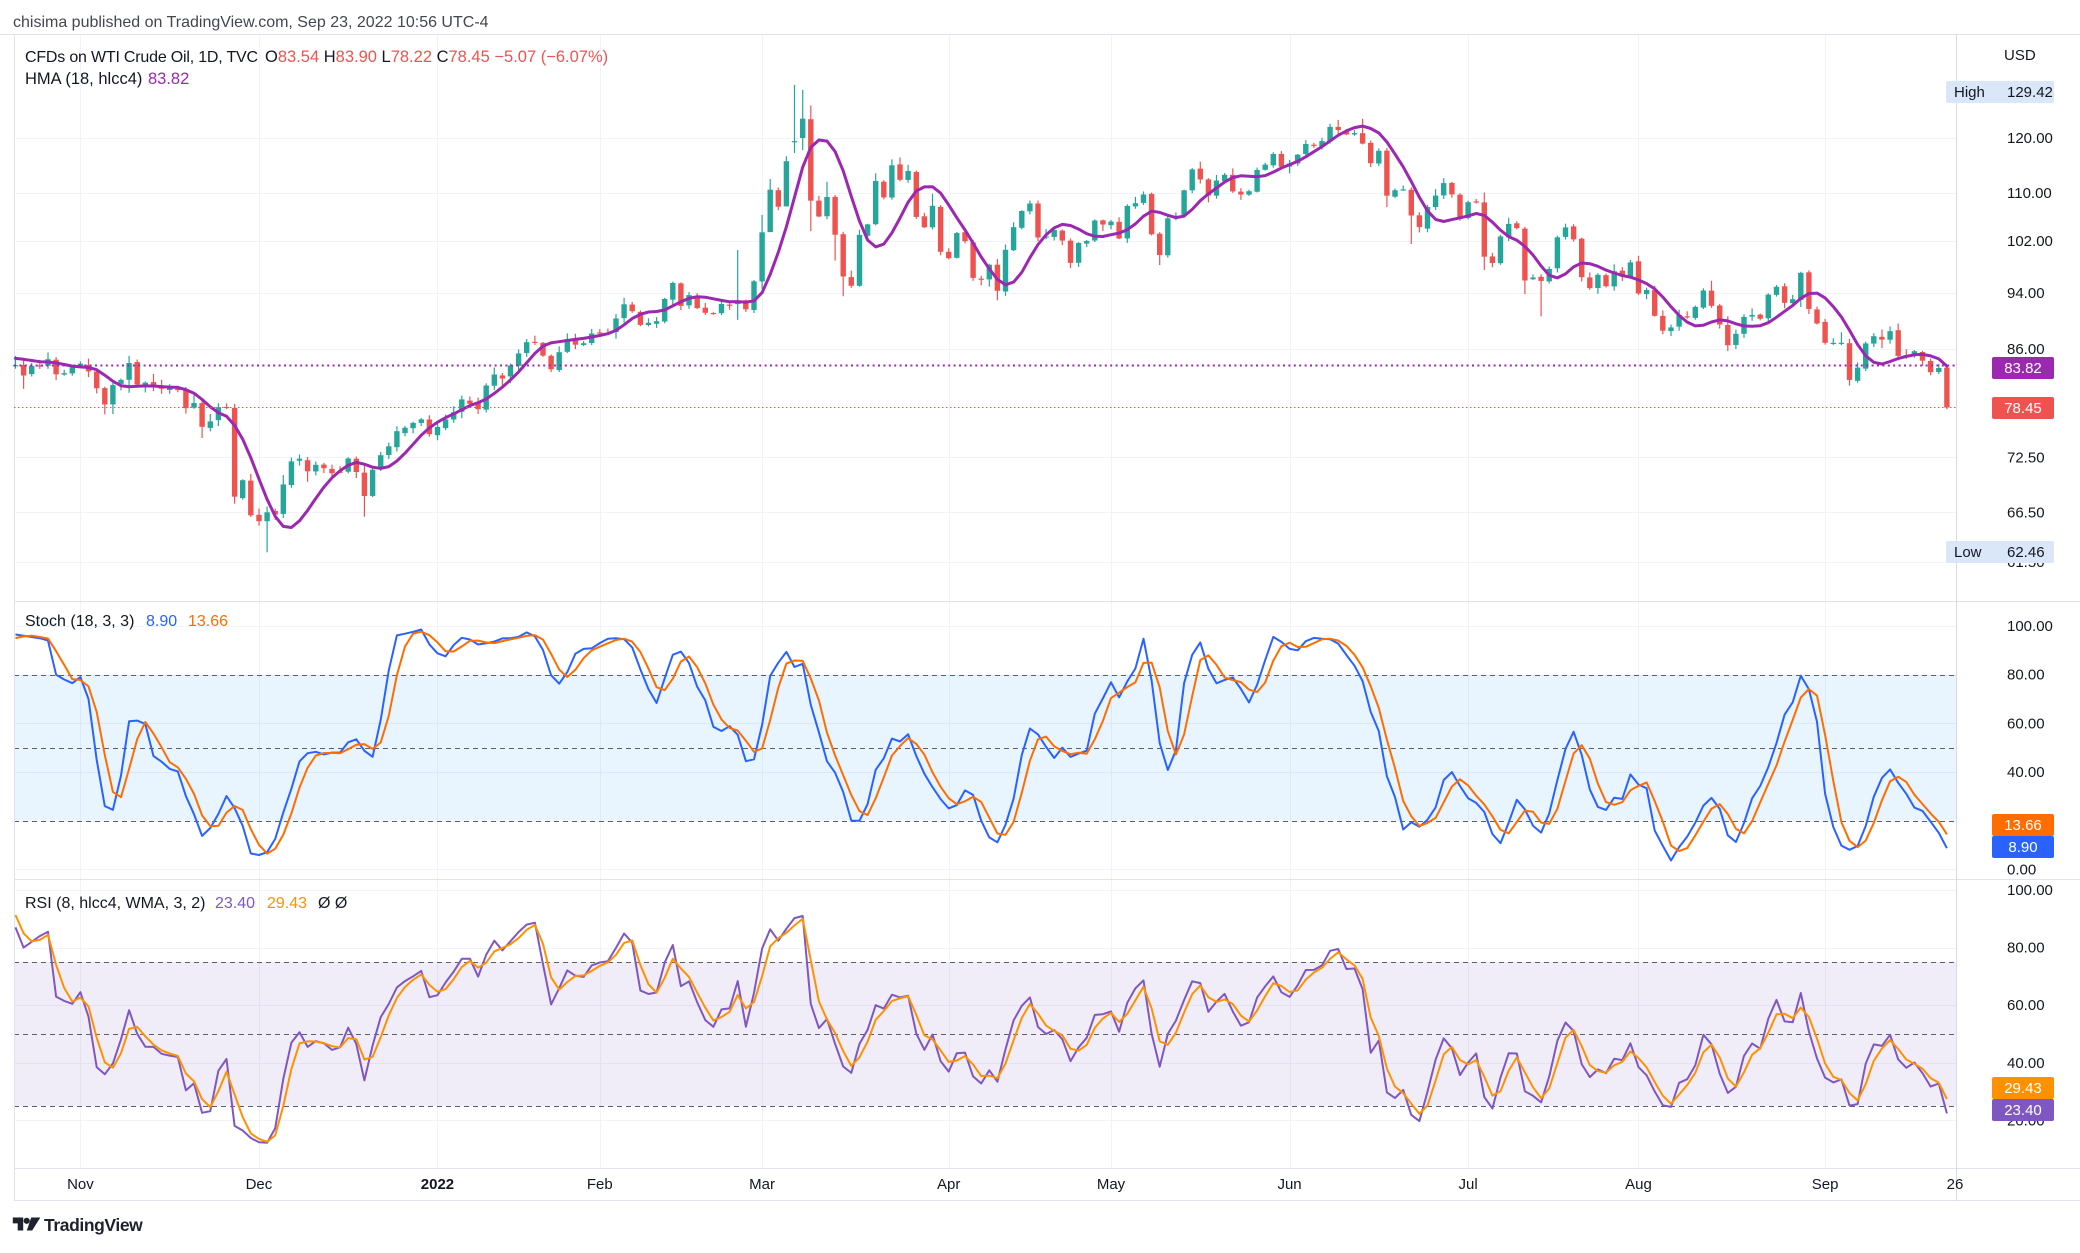  I want to click on svg-text: HMA (18, hlcc4), so click(83, 79).